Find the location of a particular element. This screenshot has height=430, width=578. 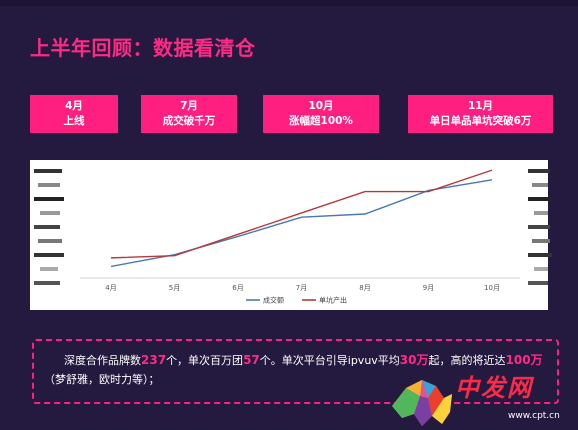

avg-value: 30万 is located at coordinates (414, 360).